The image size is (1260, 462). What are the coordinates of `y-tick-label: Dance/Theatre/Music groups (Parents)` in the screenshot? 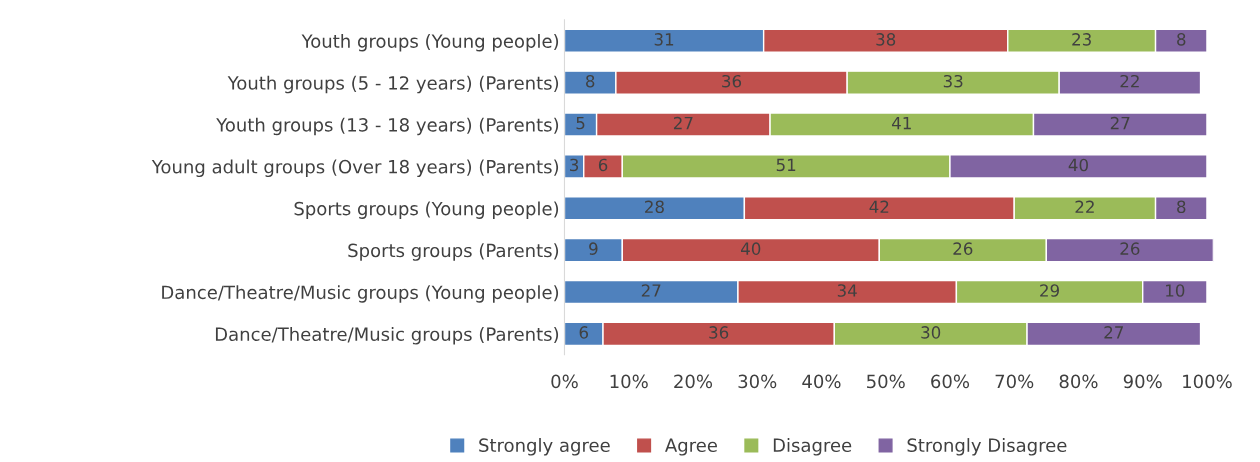 It's located at (387, 336).